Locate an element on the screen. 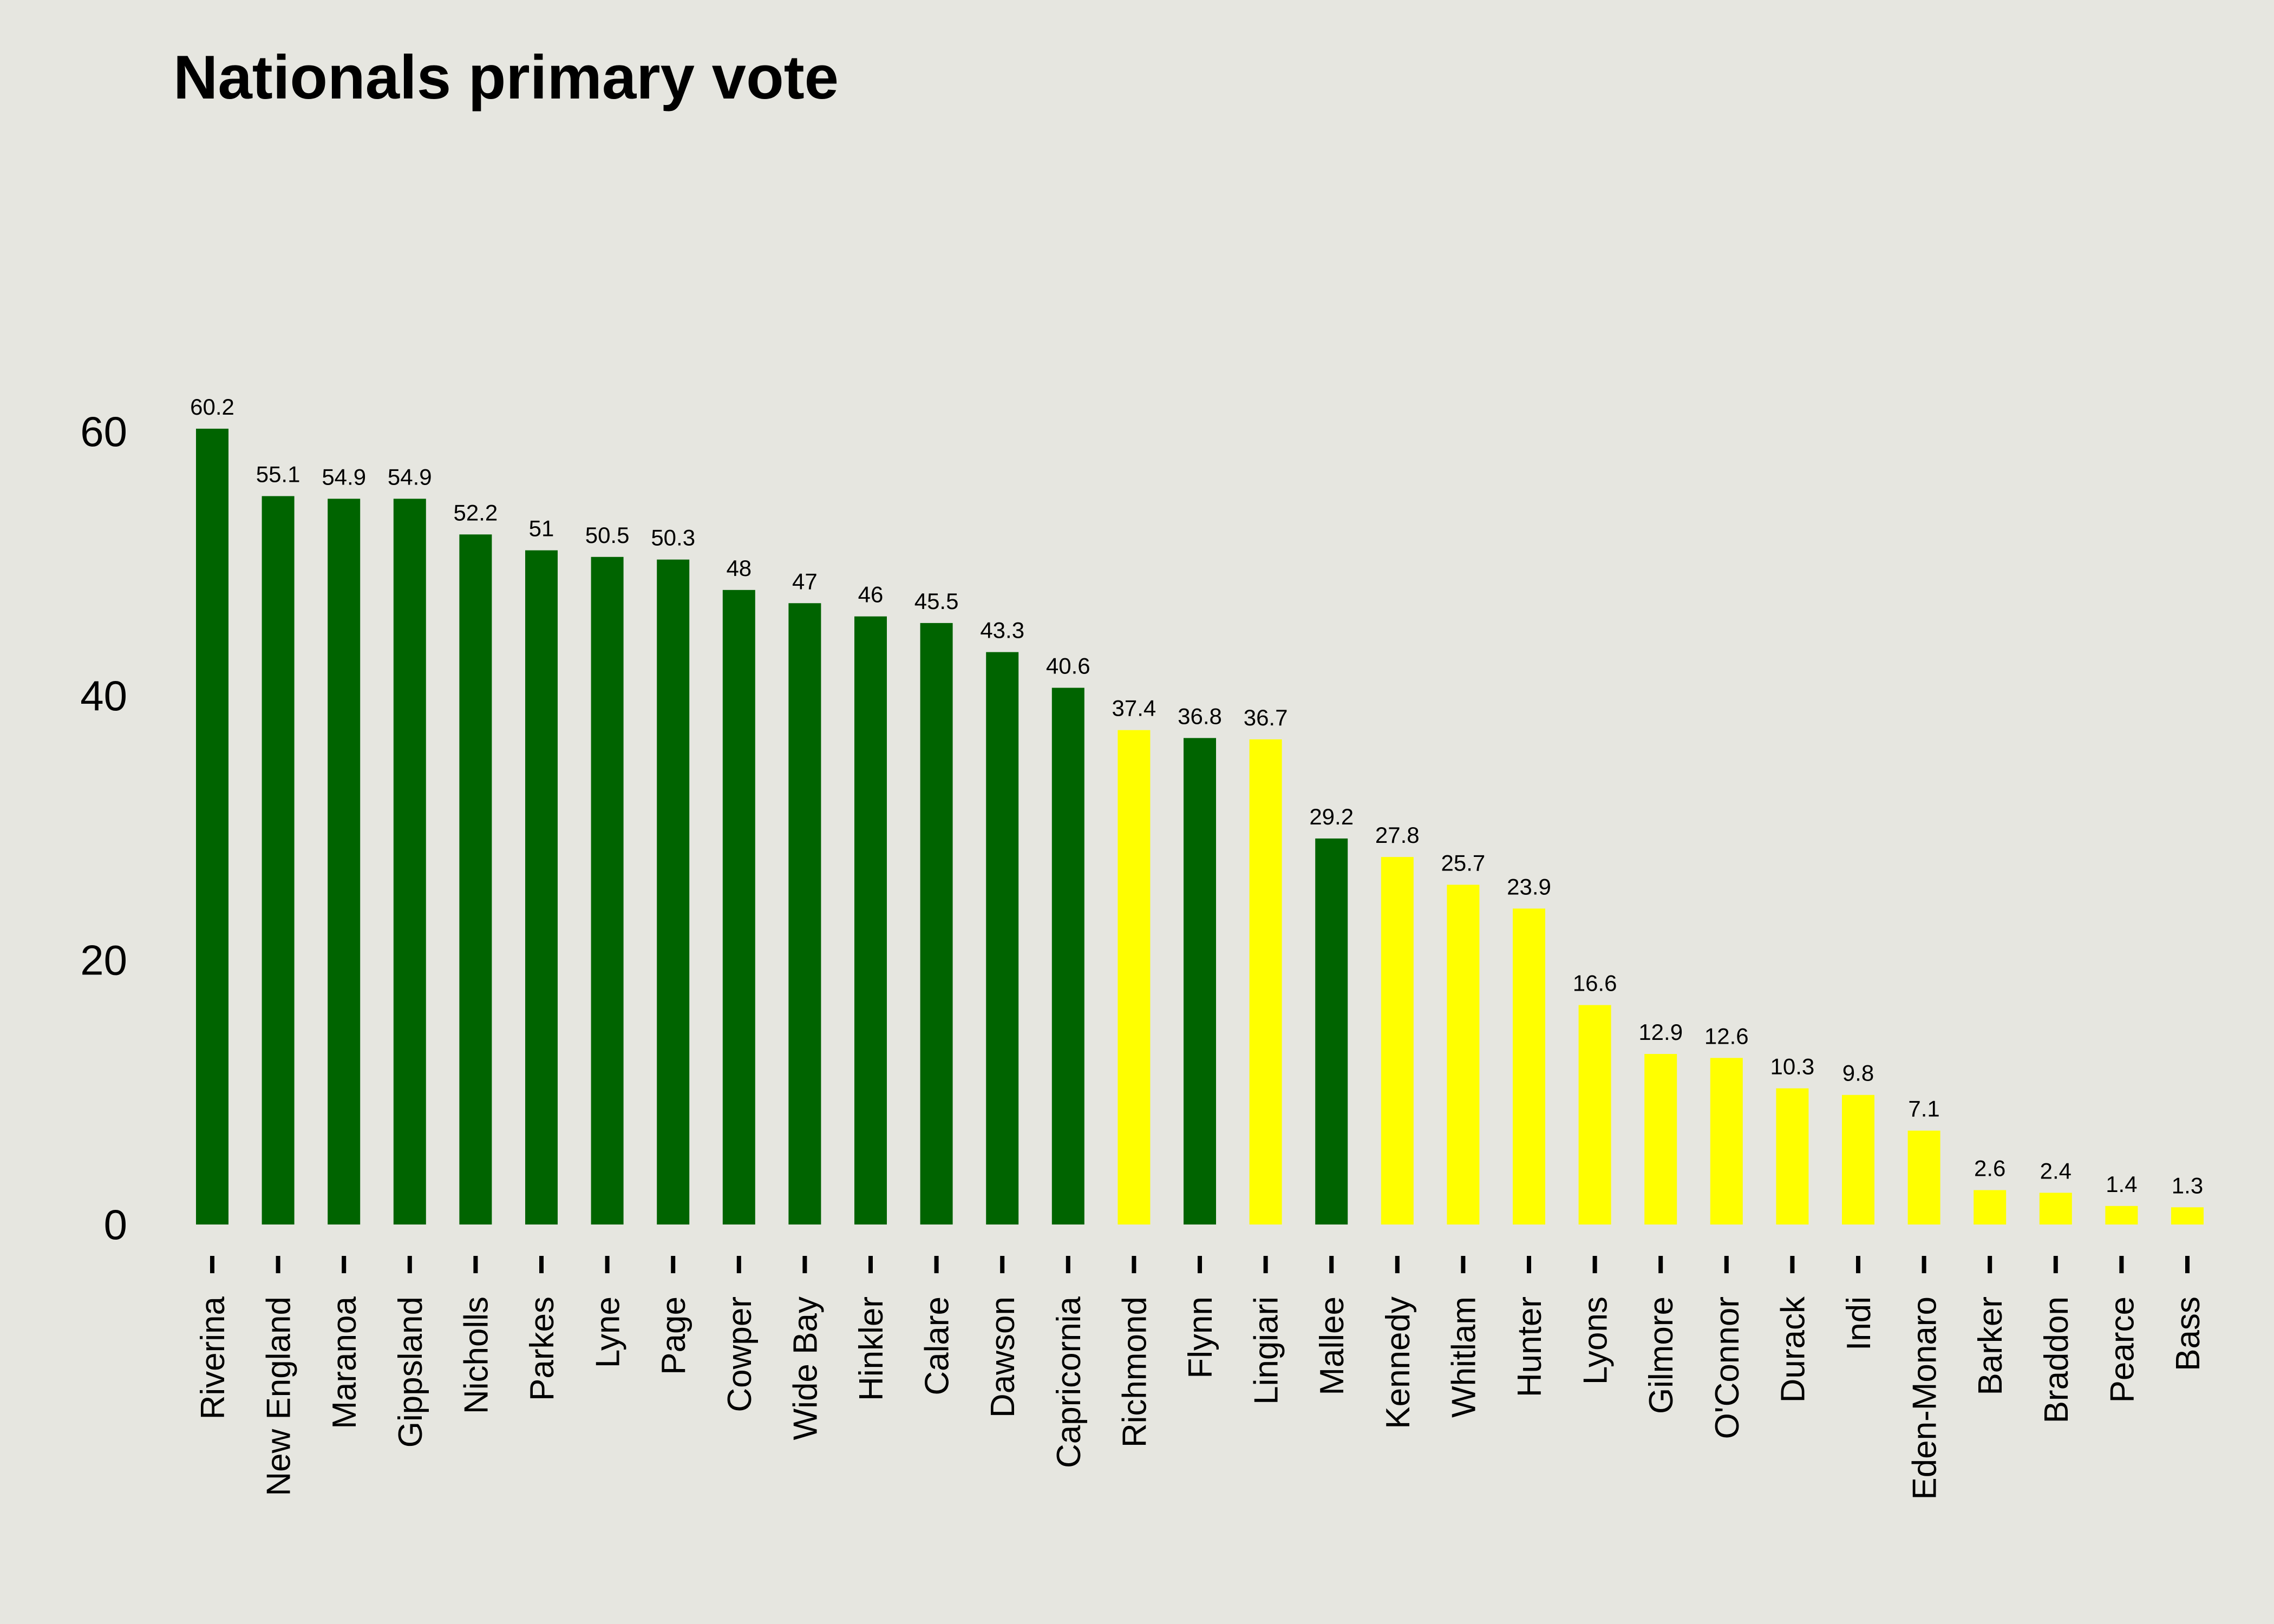 This screenshot has width=2274, height=1624. bar-gippsland is located at coordinates (410, 861).